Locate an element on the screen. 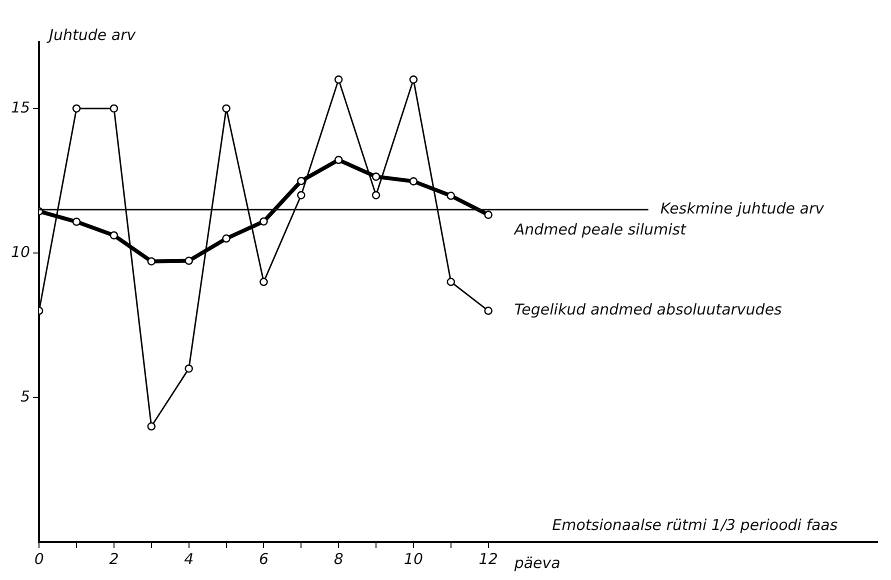 This screenshot has width=891, height=580. y-tick-label: 15 is located at coordinates (20, 107).